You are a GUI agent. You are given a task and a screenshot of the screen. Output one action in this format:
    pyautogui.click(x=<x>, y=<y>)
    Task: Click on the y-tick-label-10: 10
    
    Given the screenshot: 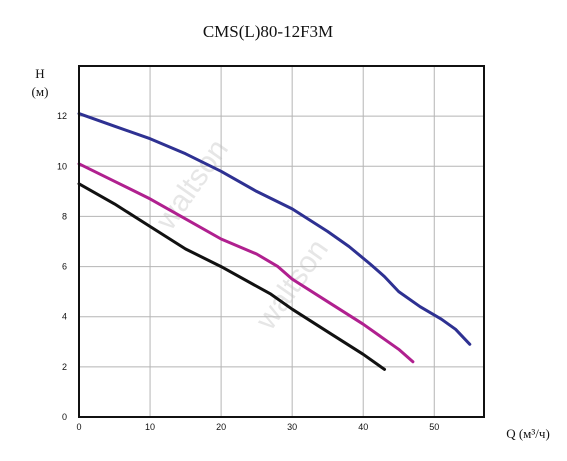 What is the action you would take?
    pyautogui.click(x=62, y=166)
    